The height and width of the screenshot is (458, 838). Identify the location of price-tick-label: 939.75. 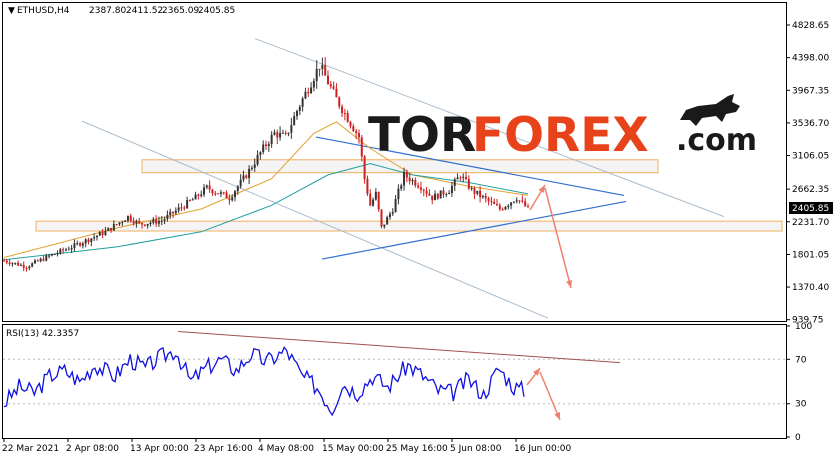
(808, 321).